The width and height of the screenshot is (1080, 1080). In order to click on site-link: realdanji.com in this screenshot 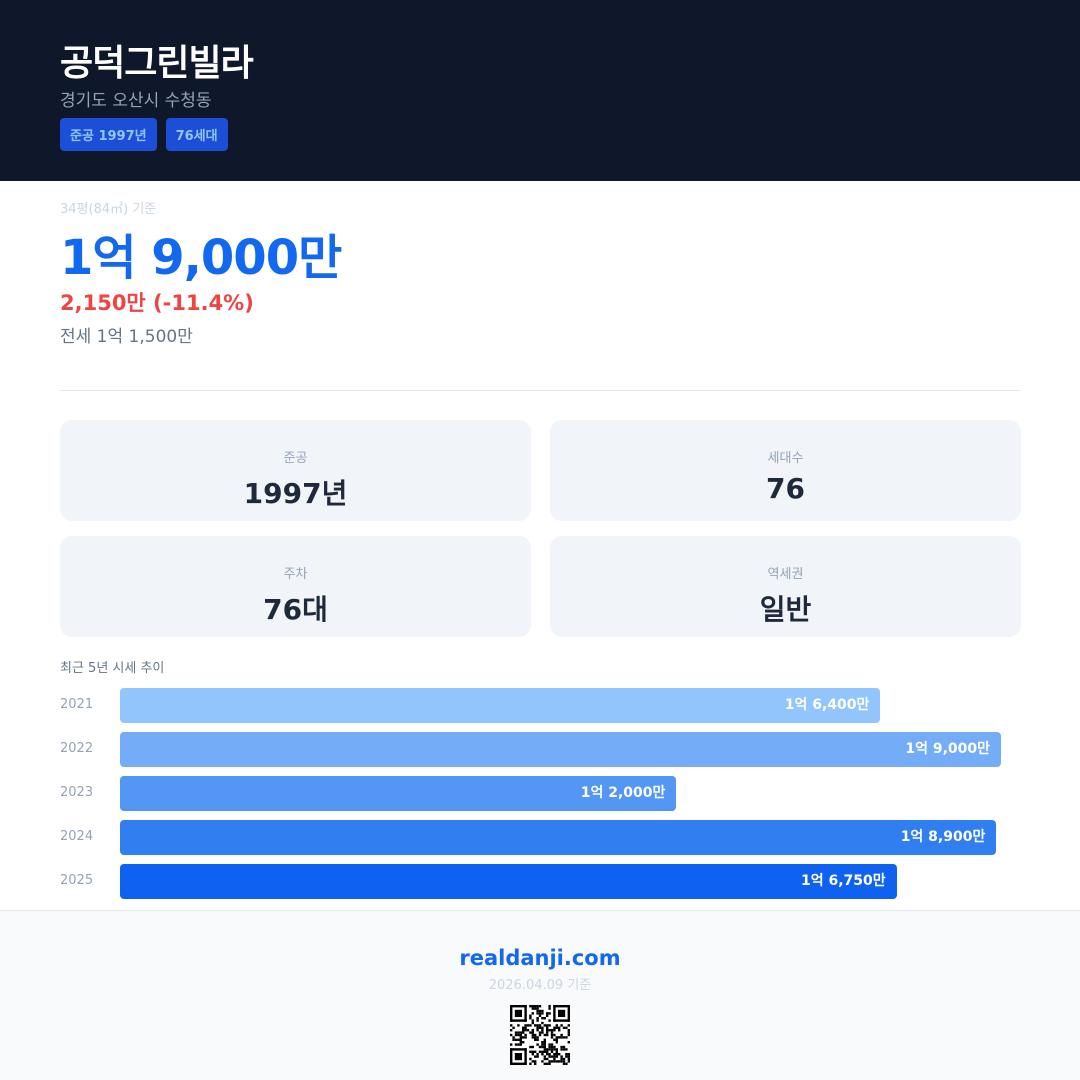, I will do `click(540, 958)`.